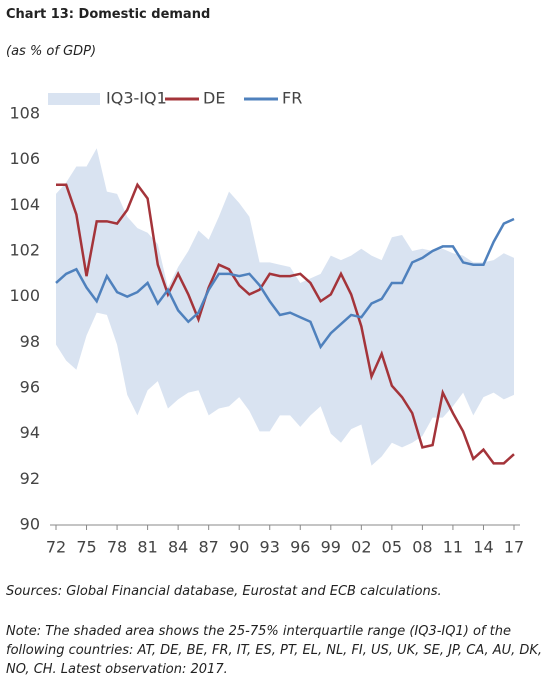 This screenshot has height=684, width=556. I want to click on legend-swatch, so click(74, 99).